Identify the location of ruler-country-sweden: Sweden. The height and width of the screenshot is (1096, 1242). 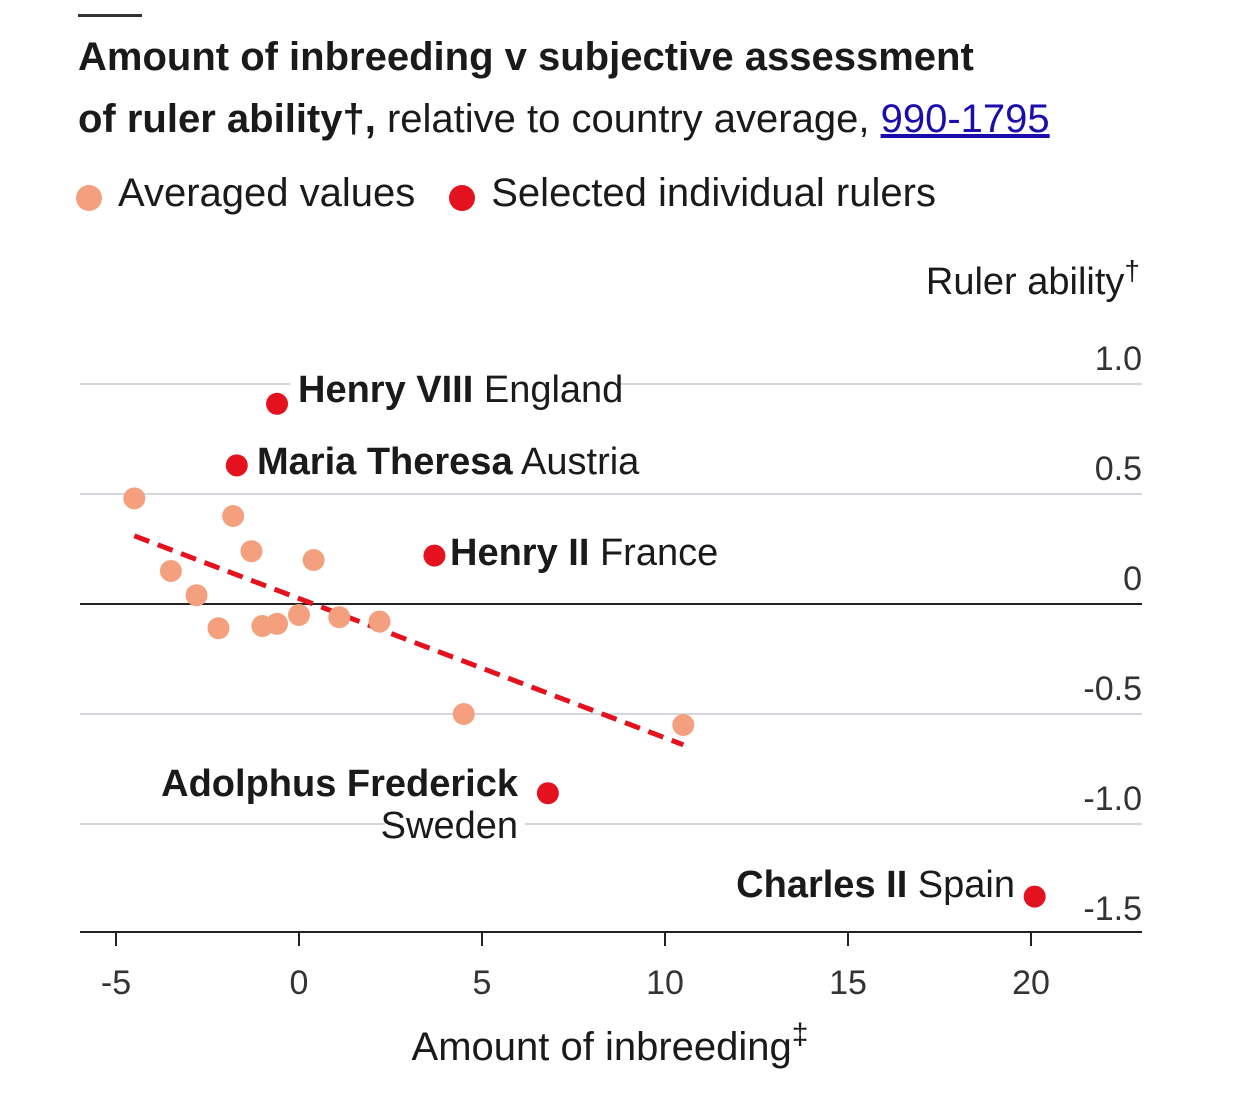
(449, 826).